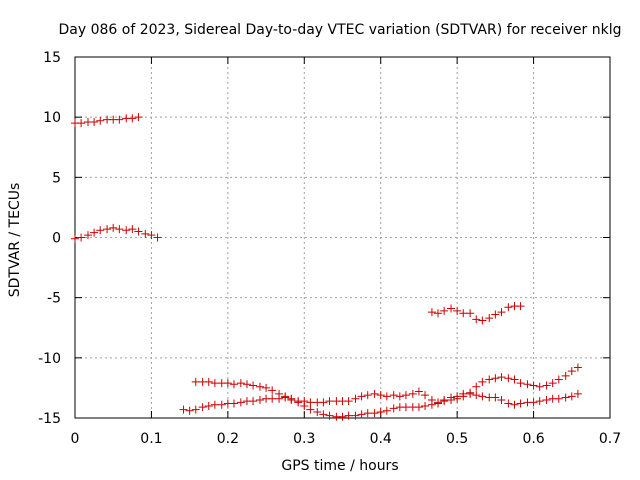 The image size is (640, 480). I want to click on y-tick-label: -15, so click(49, 419).